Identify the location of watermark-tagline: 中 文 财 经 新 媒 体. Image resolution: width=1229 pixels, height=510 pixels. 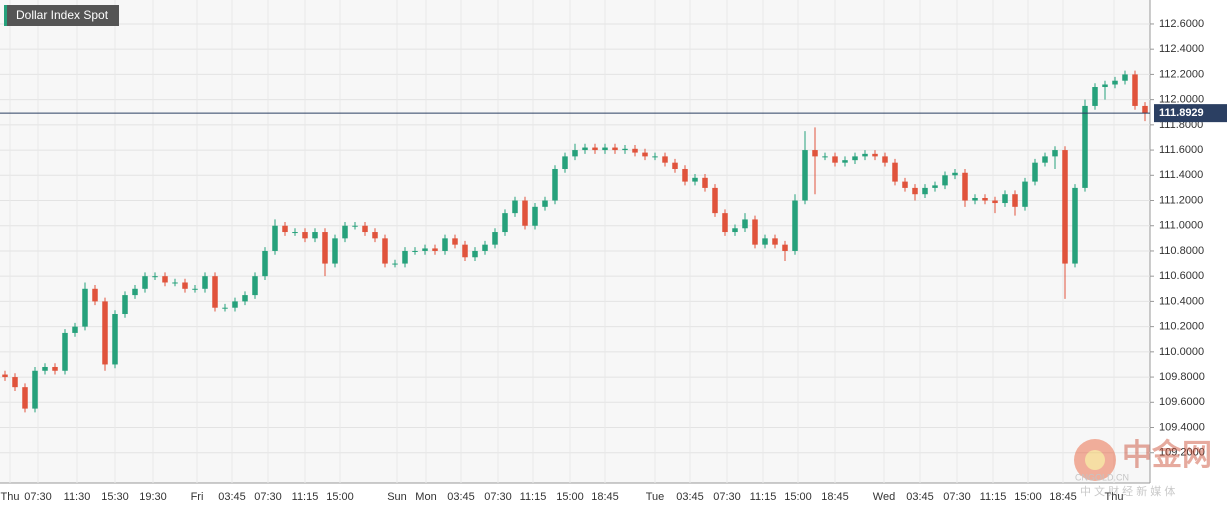
(1127, 491).